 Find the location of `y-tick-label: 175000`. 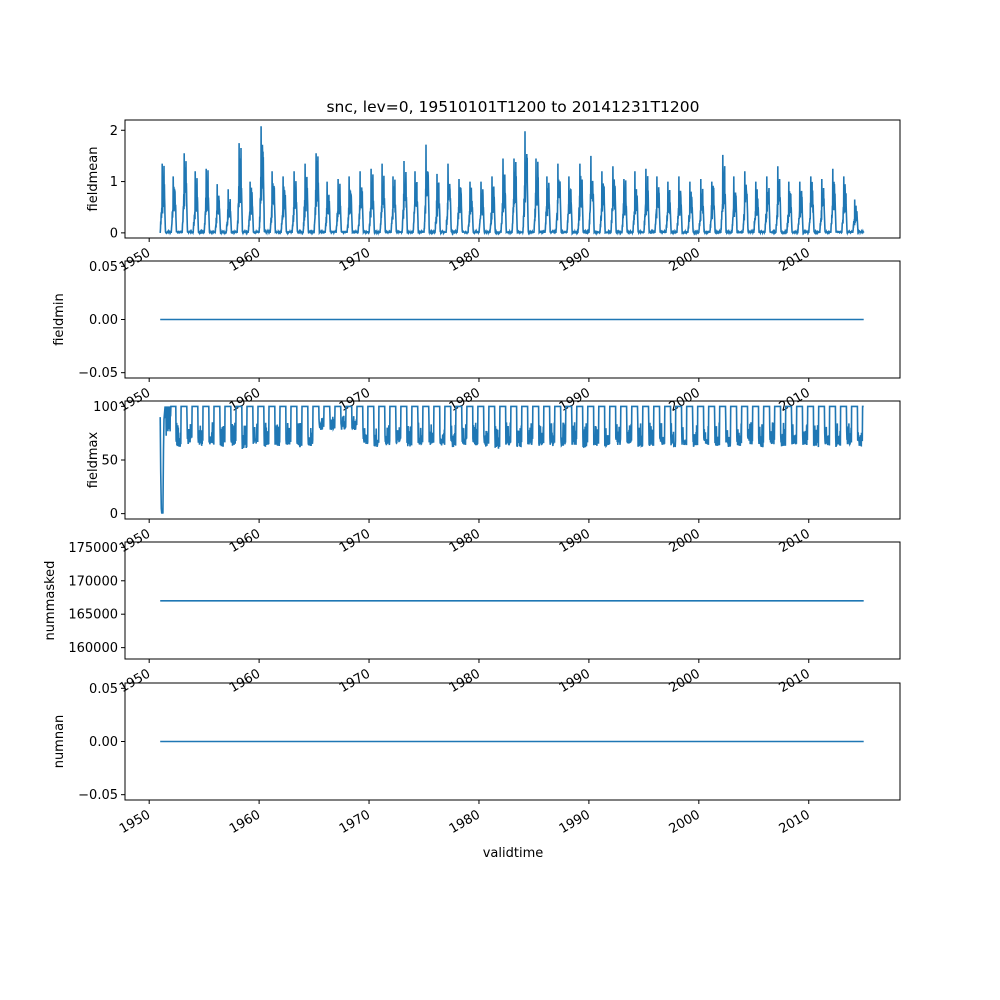

y-tick-label: 175000 is located at coordinates (93, 548).